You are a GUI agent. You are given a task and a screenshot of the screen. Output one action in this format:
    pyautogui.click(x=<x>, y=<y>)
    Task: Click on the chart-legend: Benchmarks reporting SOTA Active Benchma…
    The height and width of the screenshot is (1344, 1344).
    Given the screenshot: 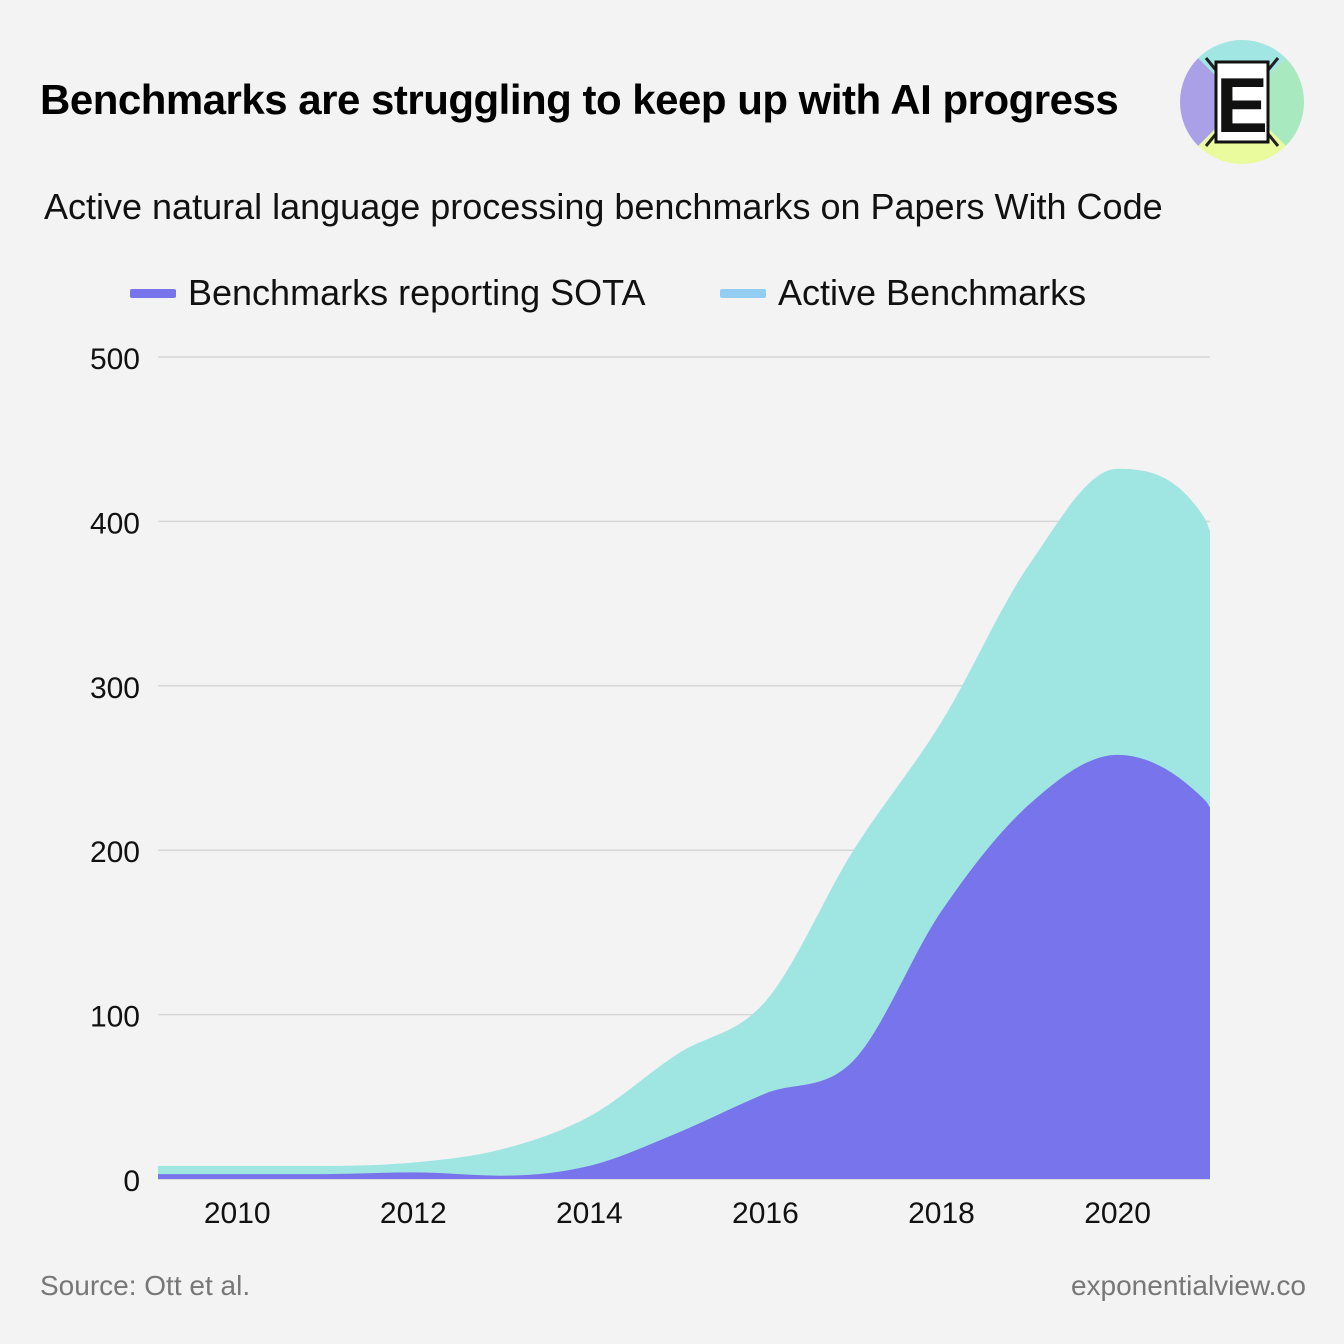 What is the action you would take?
    pyautogui.click(x=672, y=297)
    